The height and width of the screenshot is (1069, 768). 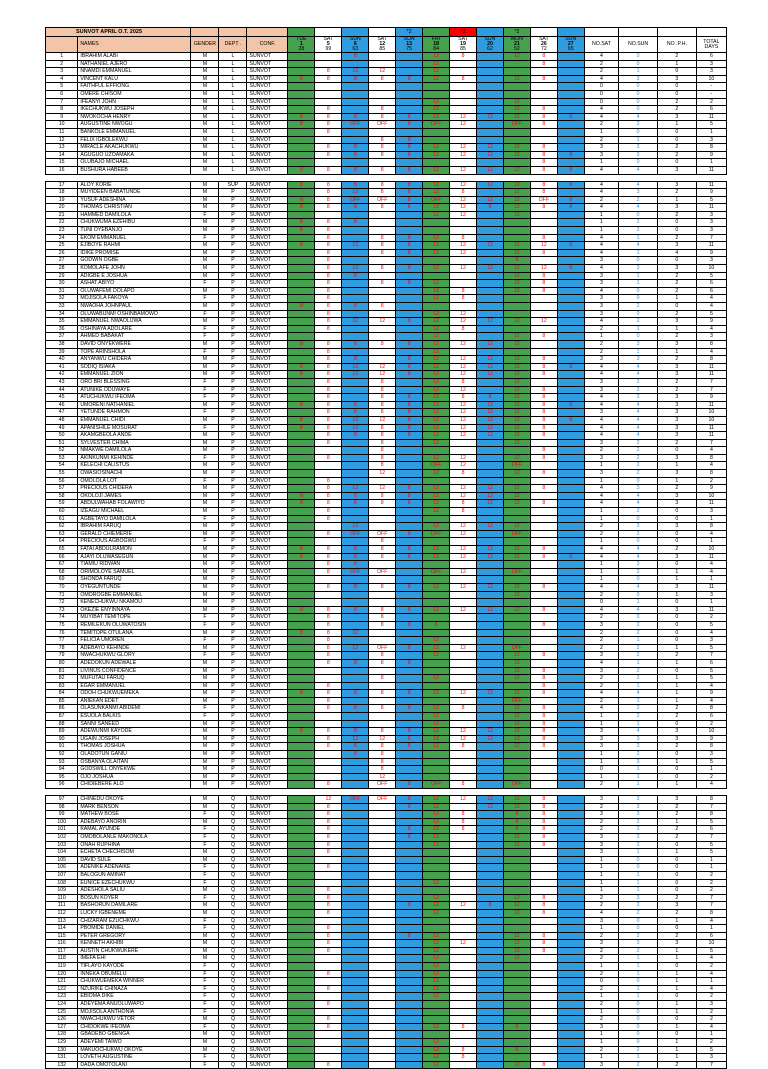 What do you see at coordinates (386, 215) in the screenshot?
I see `table-row: 21 HAMMED DAMILOLA F P SUNVOT 12 12 12 1 0 2 3` at bounding box center [386, 215].